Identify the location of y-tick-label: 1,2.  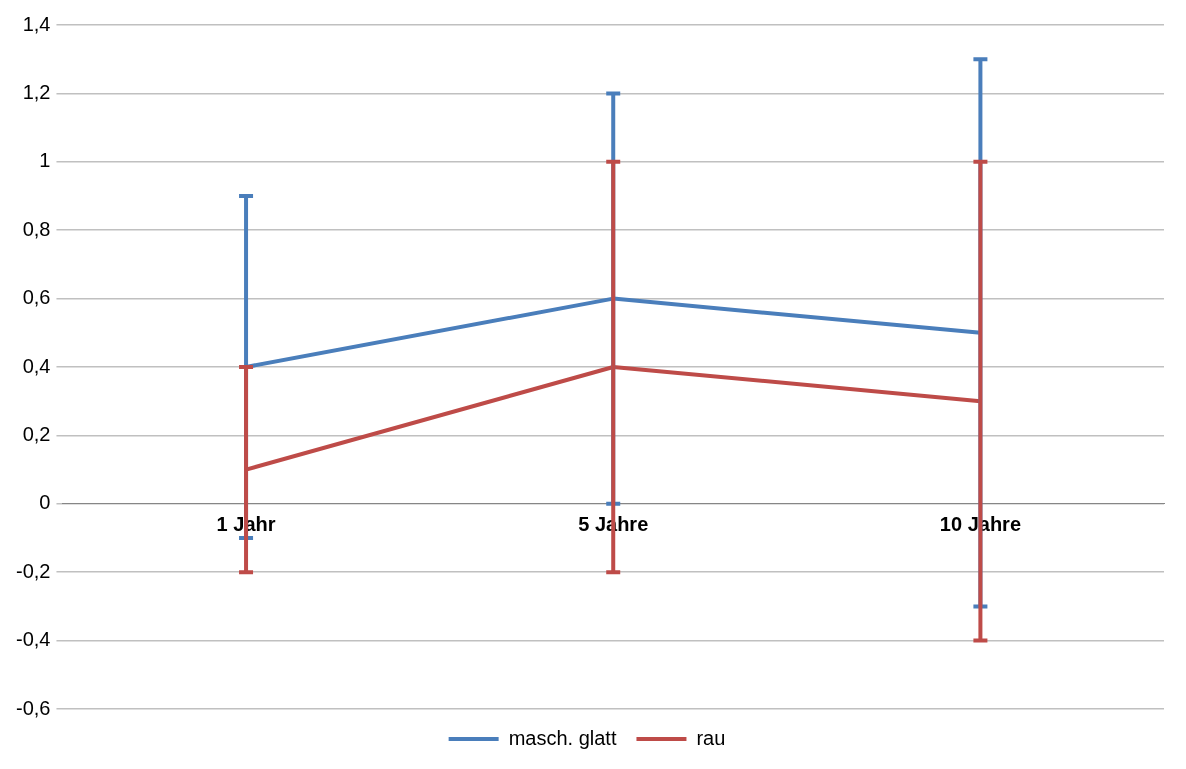
(36, 91).